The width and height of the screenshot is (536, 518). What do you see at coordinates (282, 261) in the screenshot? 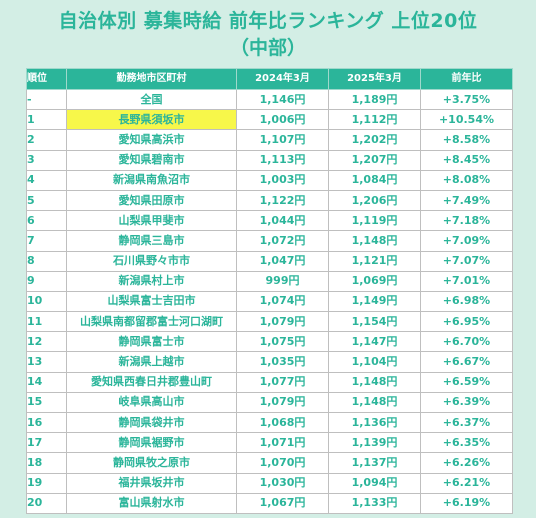
I see `wage-2024-cell: 1,047円` at bounding box center [282, 261].